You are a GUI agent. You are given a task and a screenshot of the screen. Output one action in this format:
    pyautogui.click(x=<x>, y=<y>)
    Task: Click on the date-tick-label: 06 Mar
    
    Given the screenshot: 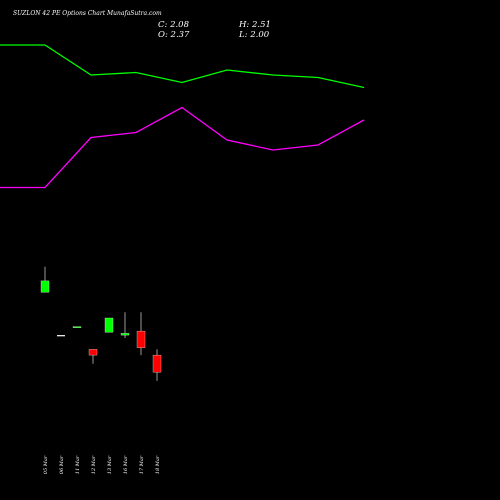 What is the action you would take?
    pyautogui.click(x=62, y=464)
    